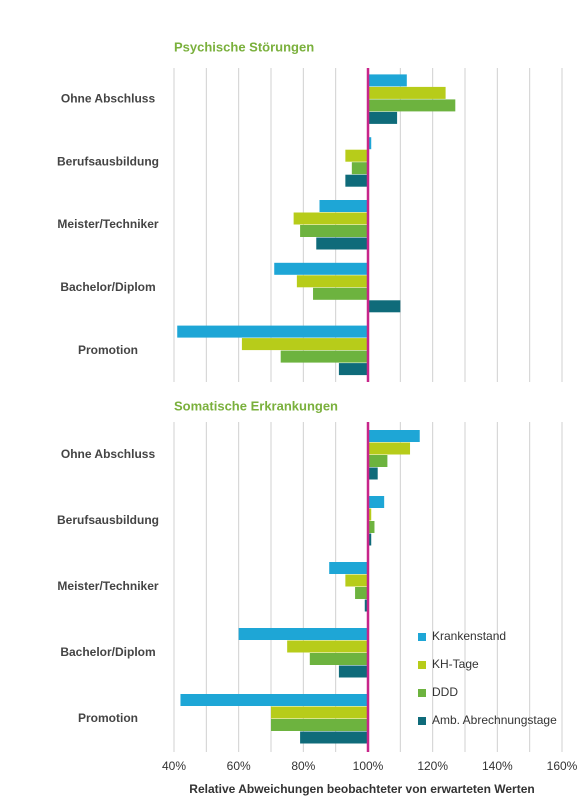  I want to click on legend-label: KH-Tage, so click(455, 664).